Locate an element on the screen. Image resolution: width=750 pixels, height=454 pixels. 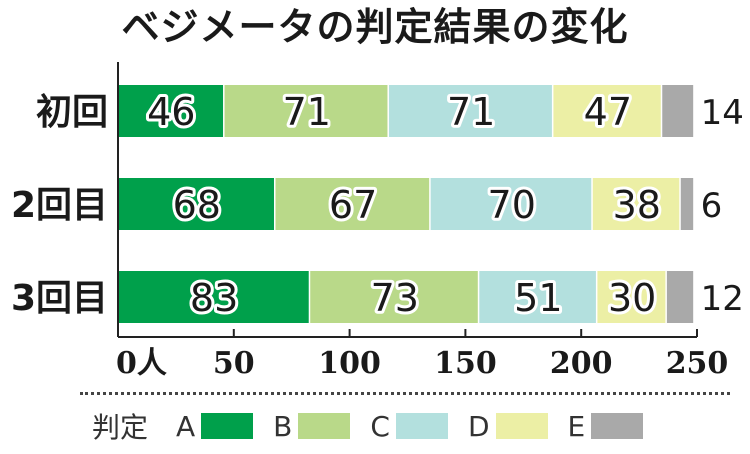
category-label-2: 2回目 is located at coordinates (59, 205).